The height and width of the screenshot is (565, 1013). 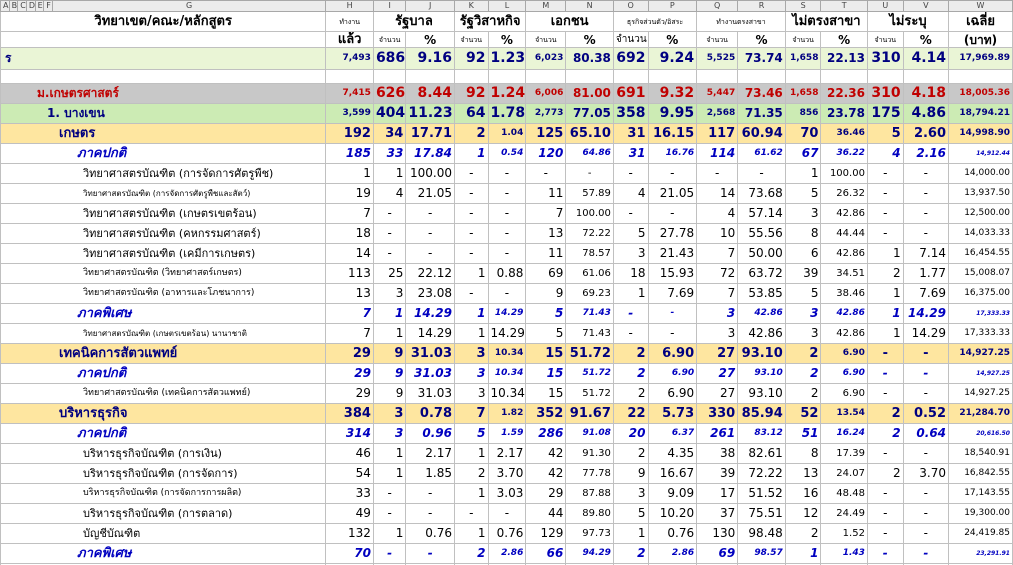 What do you see at coordinates (163, 273) in the screenshot?
I see `row-label: วิทยาศาสตรบัณฑิต (วิทยาศาสตร์เกษตร)` at bounding box center [163, 273].